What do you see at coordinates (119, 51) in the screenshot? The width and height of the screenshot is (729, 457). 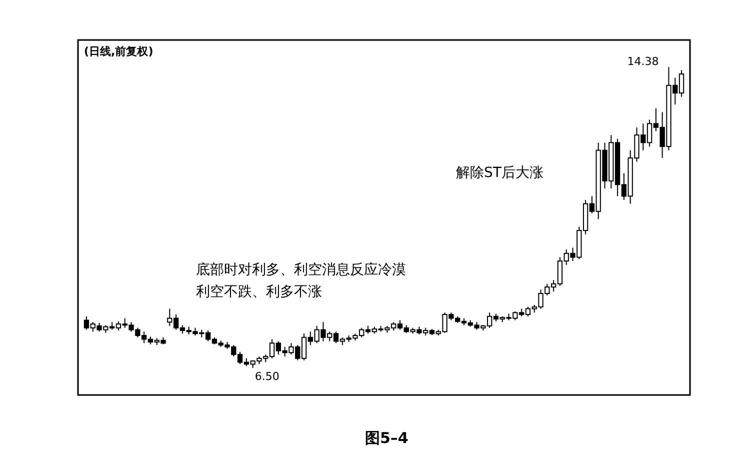 I see `chart-title: (日线,前复权)` at bounding box center [119, 51].